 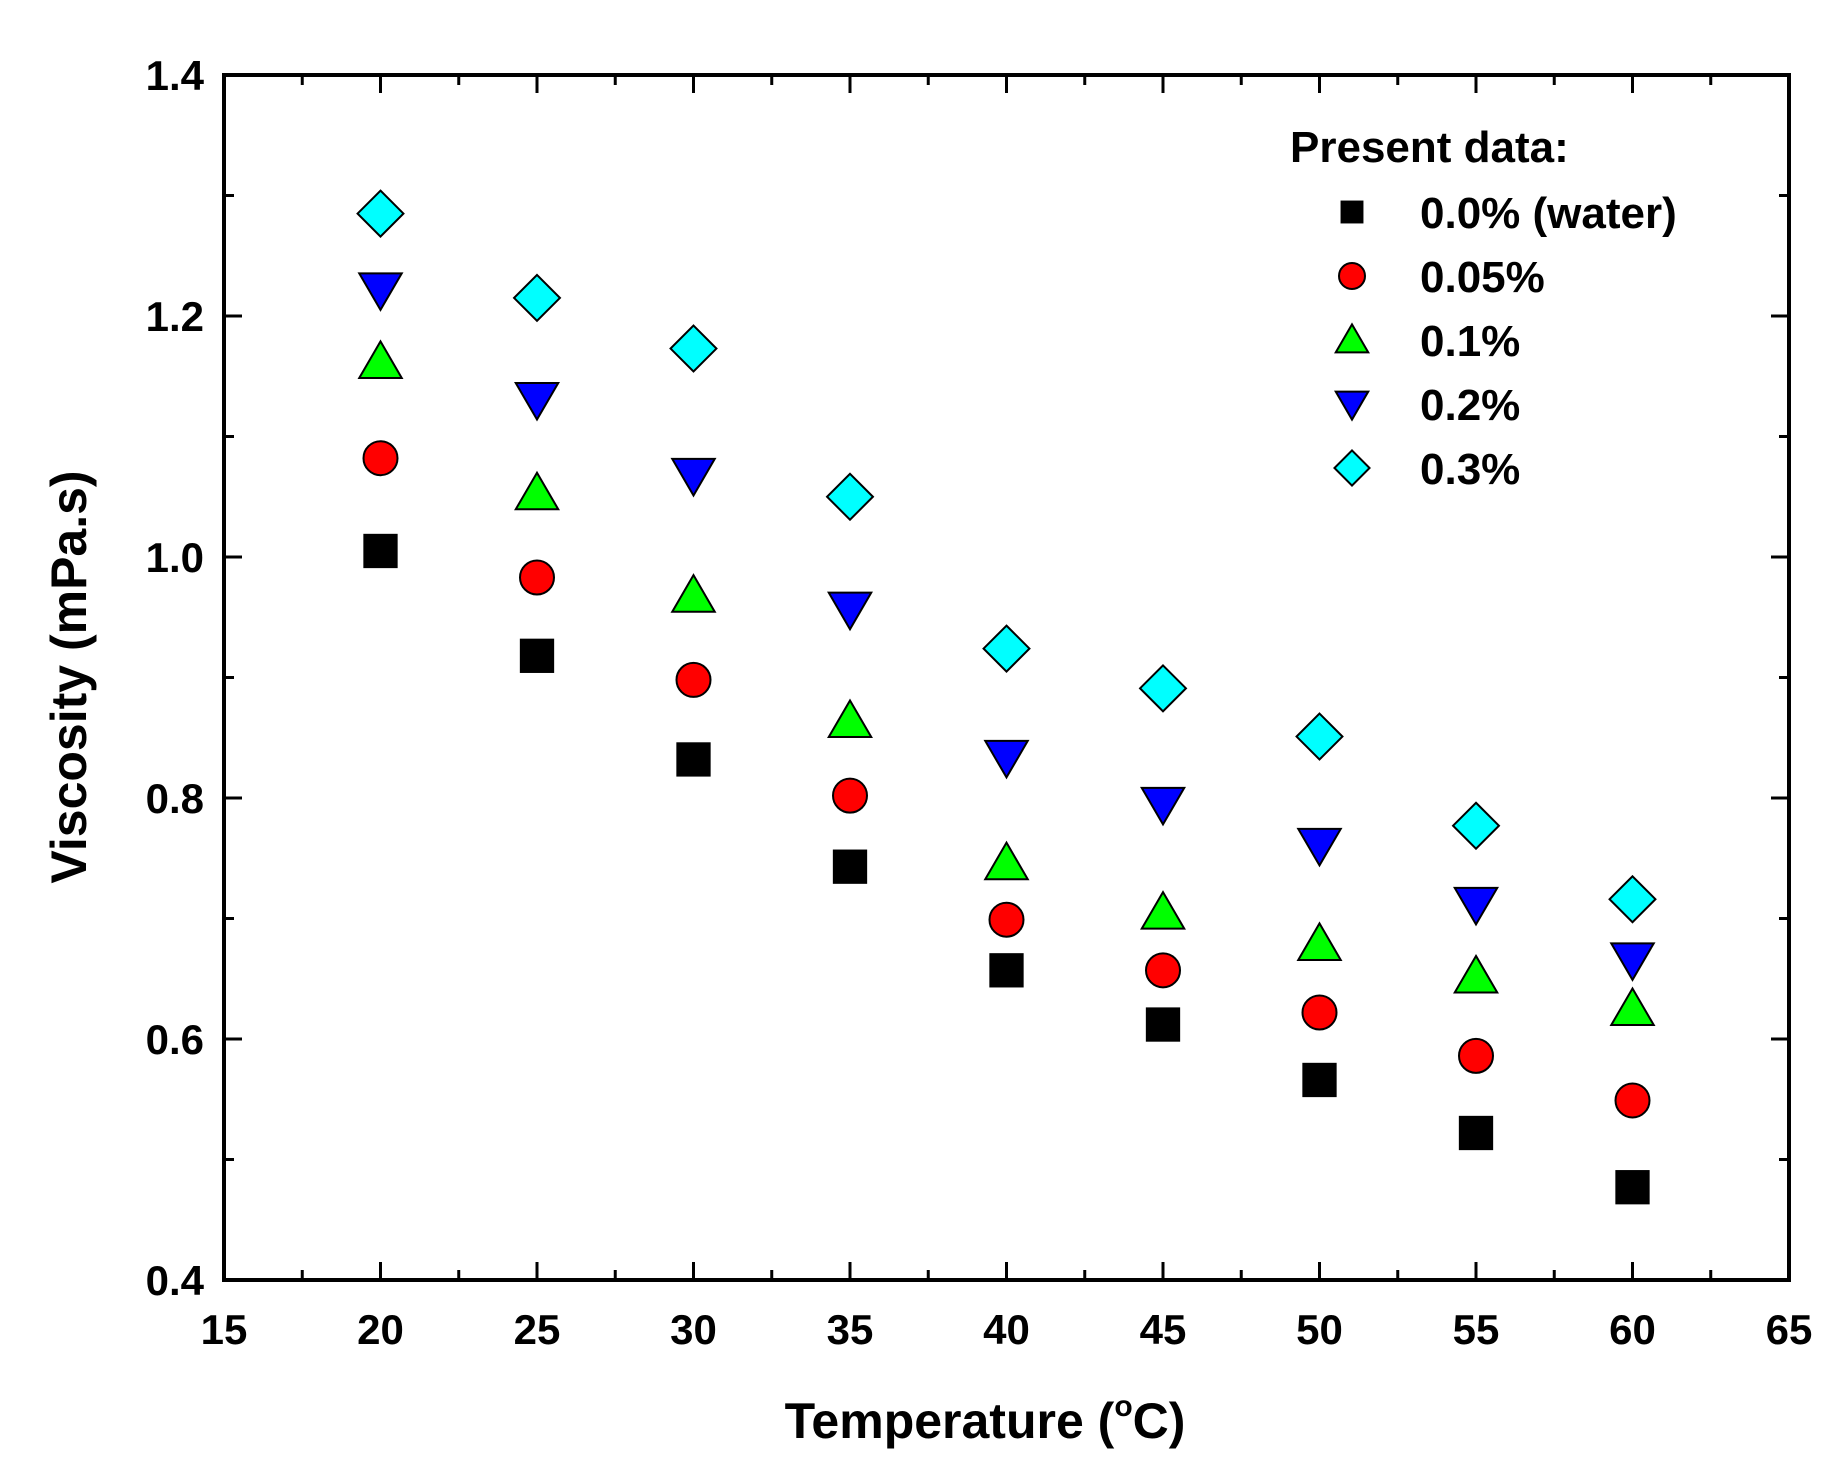 What do you see at coordinates (175, 798) in the screenshot?
I see `y-tick-label: 0.8` at bounding box center [175, 798].